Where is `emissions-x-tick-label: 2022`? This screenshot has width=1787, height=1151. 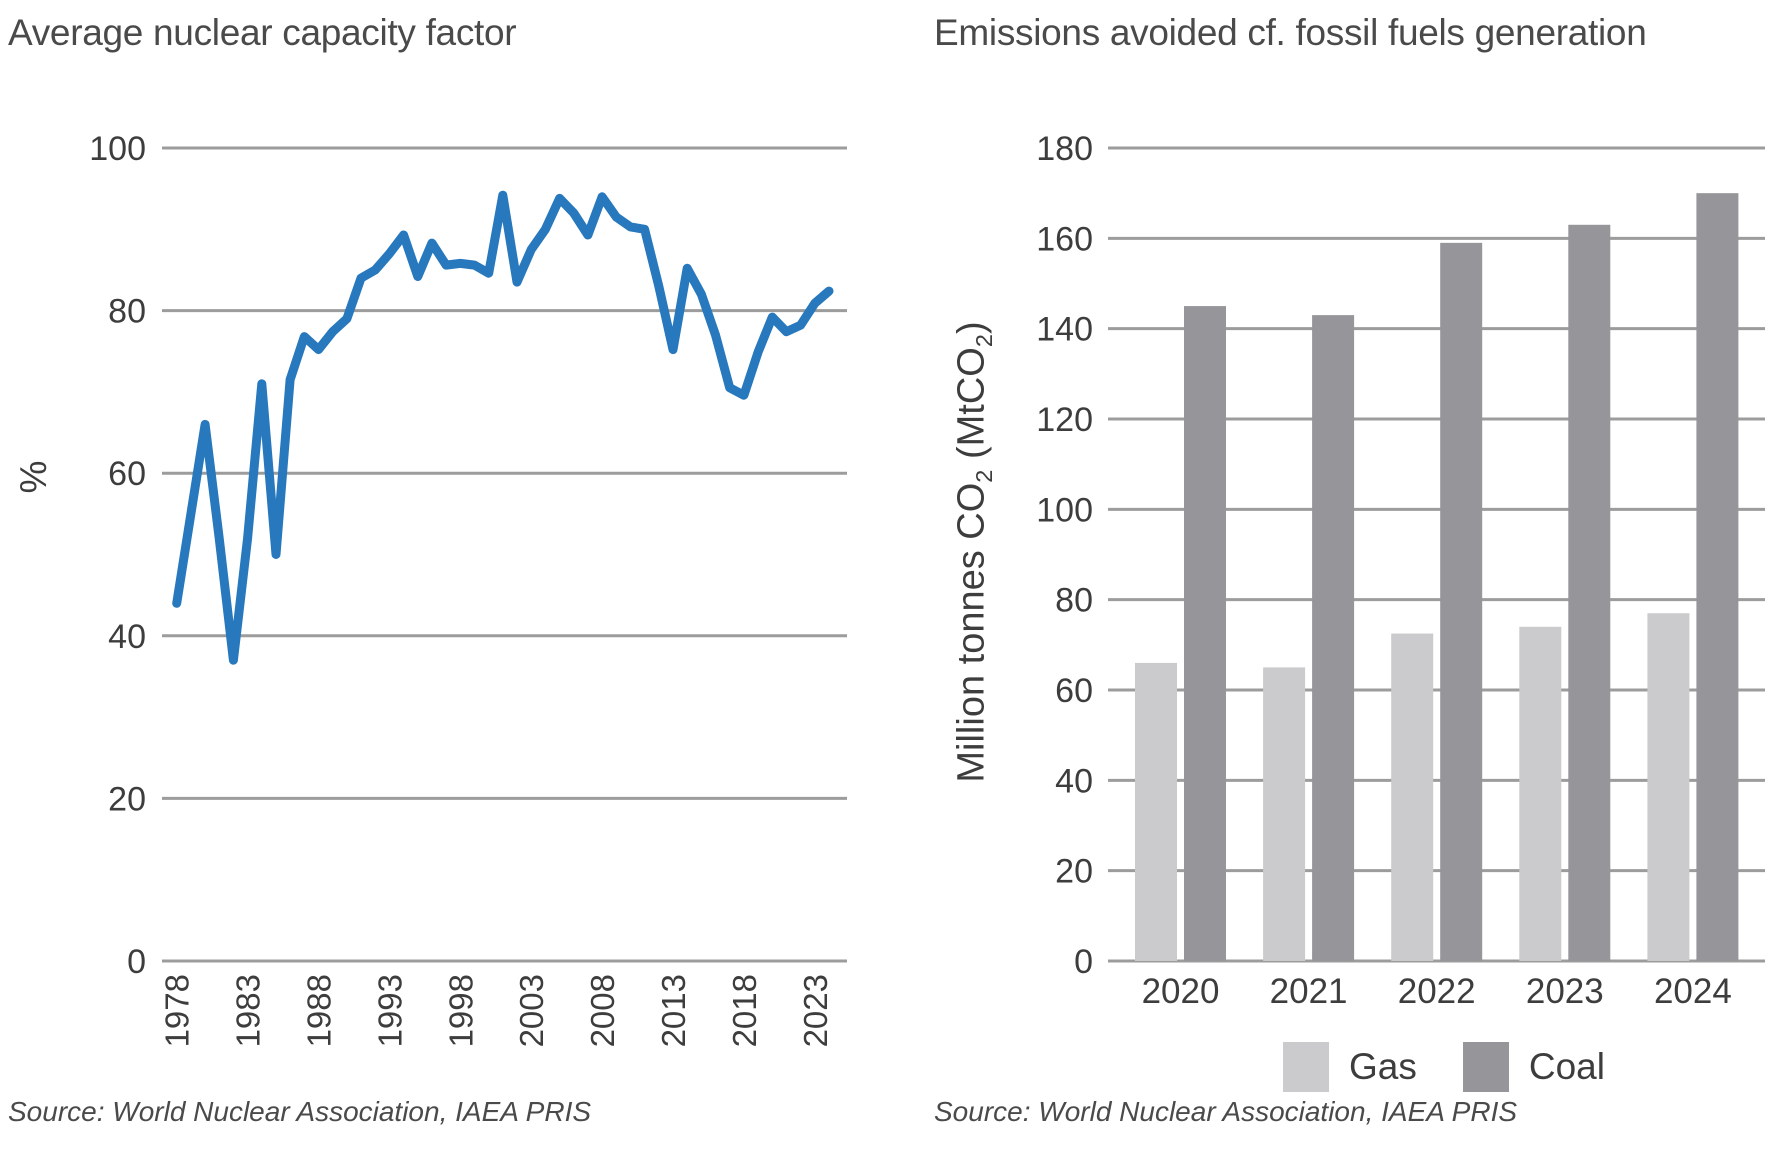 emissions-x-tick-label: 2022 is located at coordinates (1437, 991).